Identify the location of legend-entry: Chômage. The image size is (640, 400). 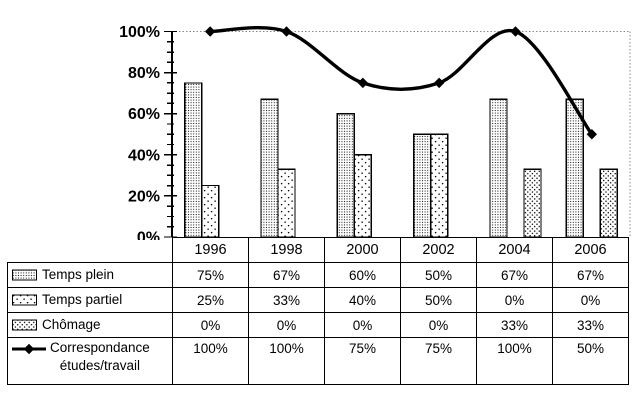
(90, 325).